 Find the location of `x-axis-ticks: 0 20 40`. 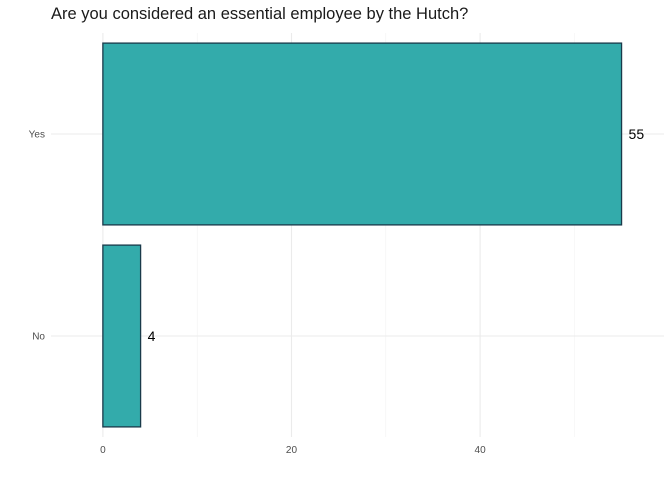

x-axis-ticks: 0 20 40 is located at coordinates (293, 450).